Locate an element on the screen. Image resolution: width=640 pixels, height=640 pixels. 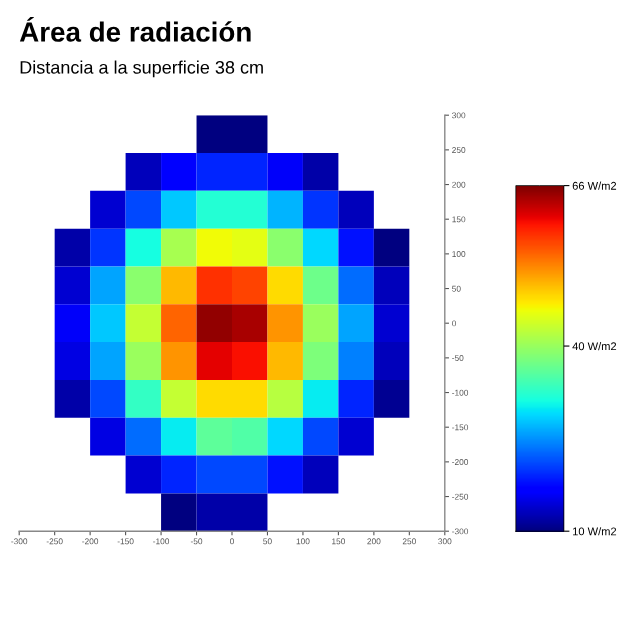
chart-title: Área de radiación is located at coordinates (135, 29).